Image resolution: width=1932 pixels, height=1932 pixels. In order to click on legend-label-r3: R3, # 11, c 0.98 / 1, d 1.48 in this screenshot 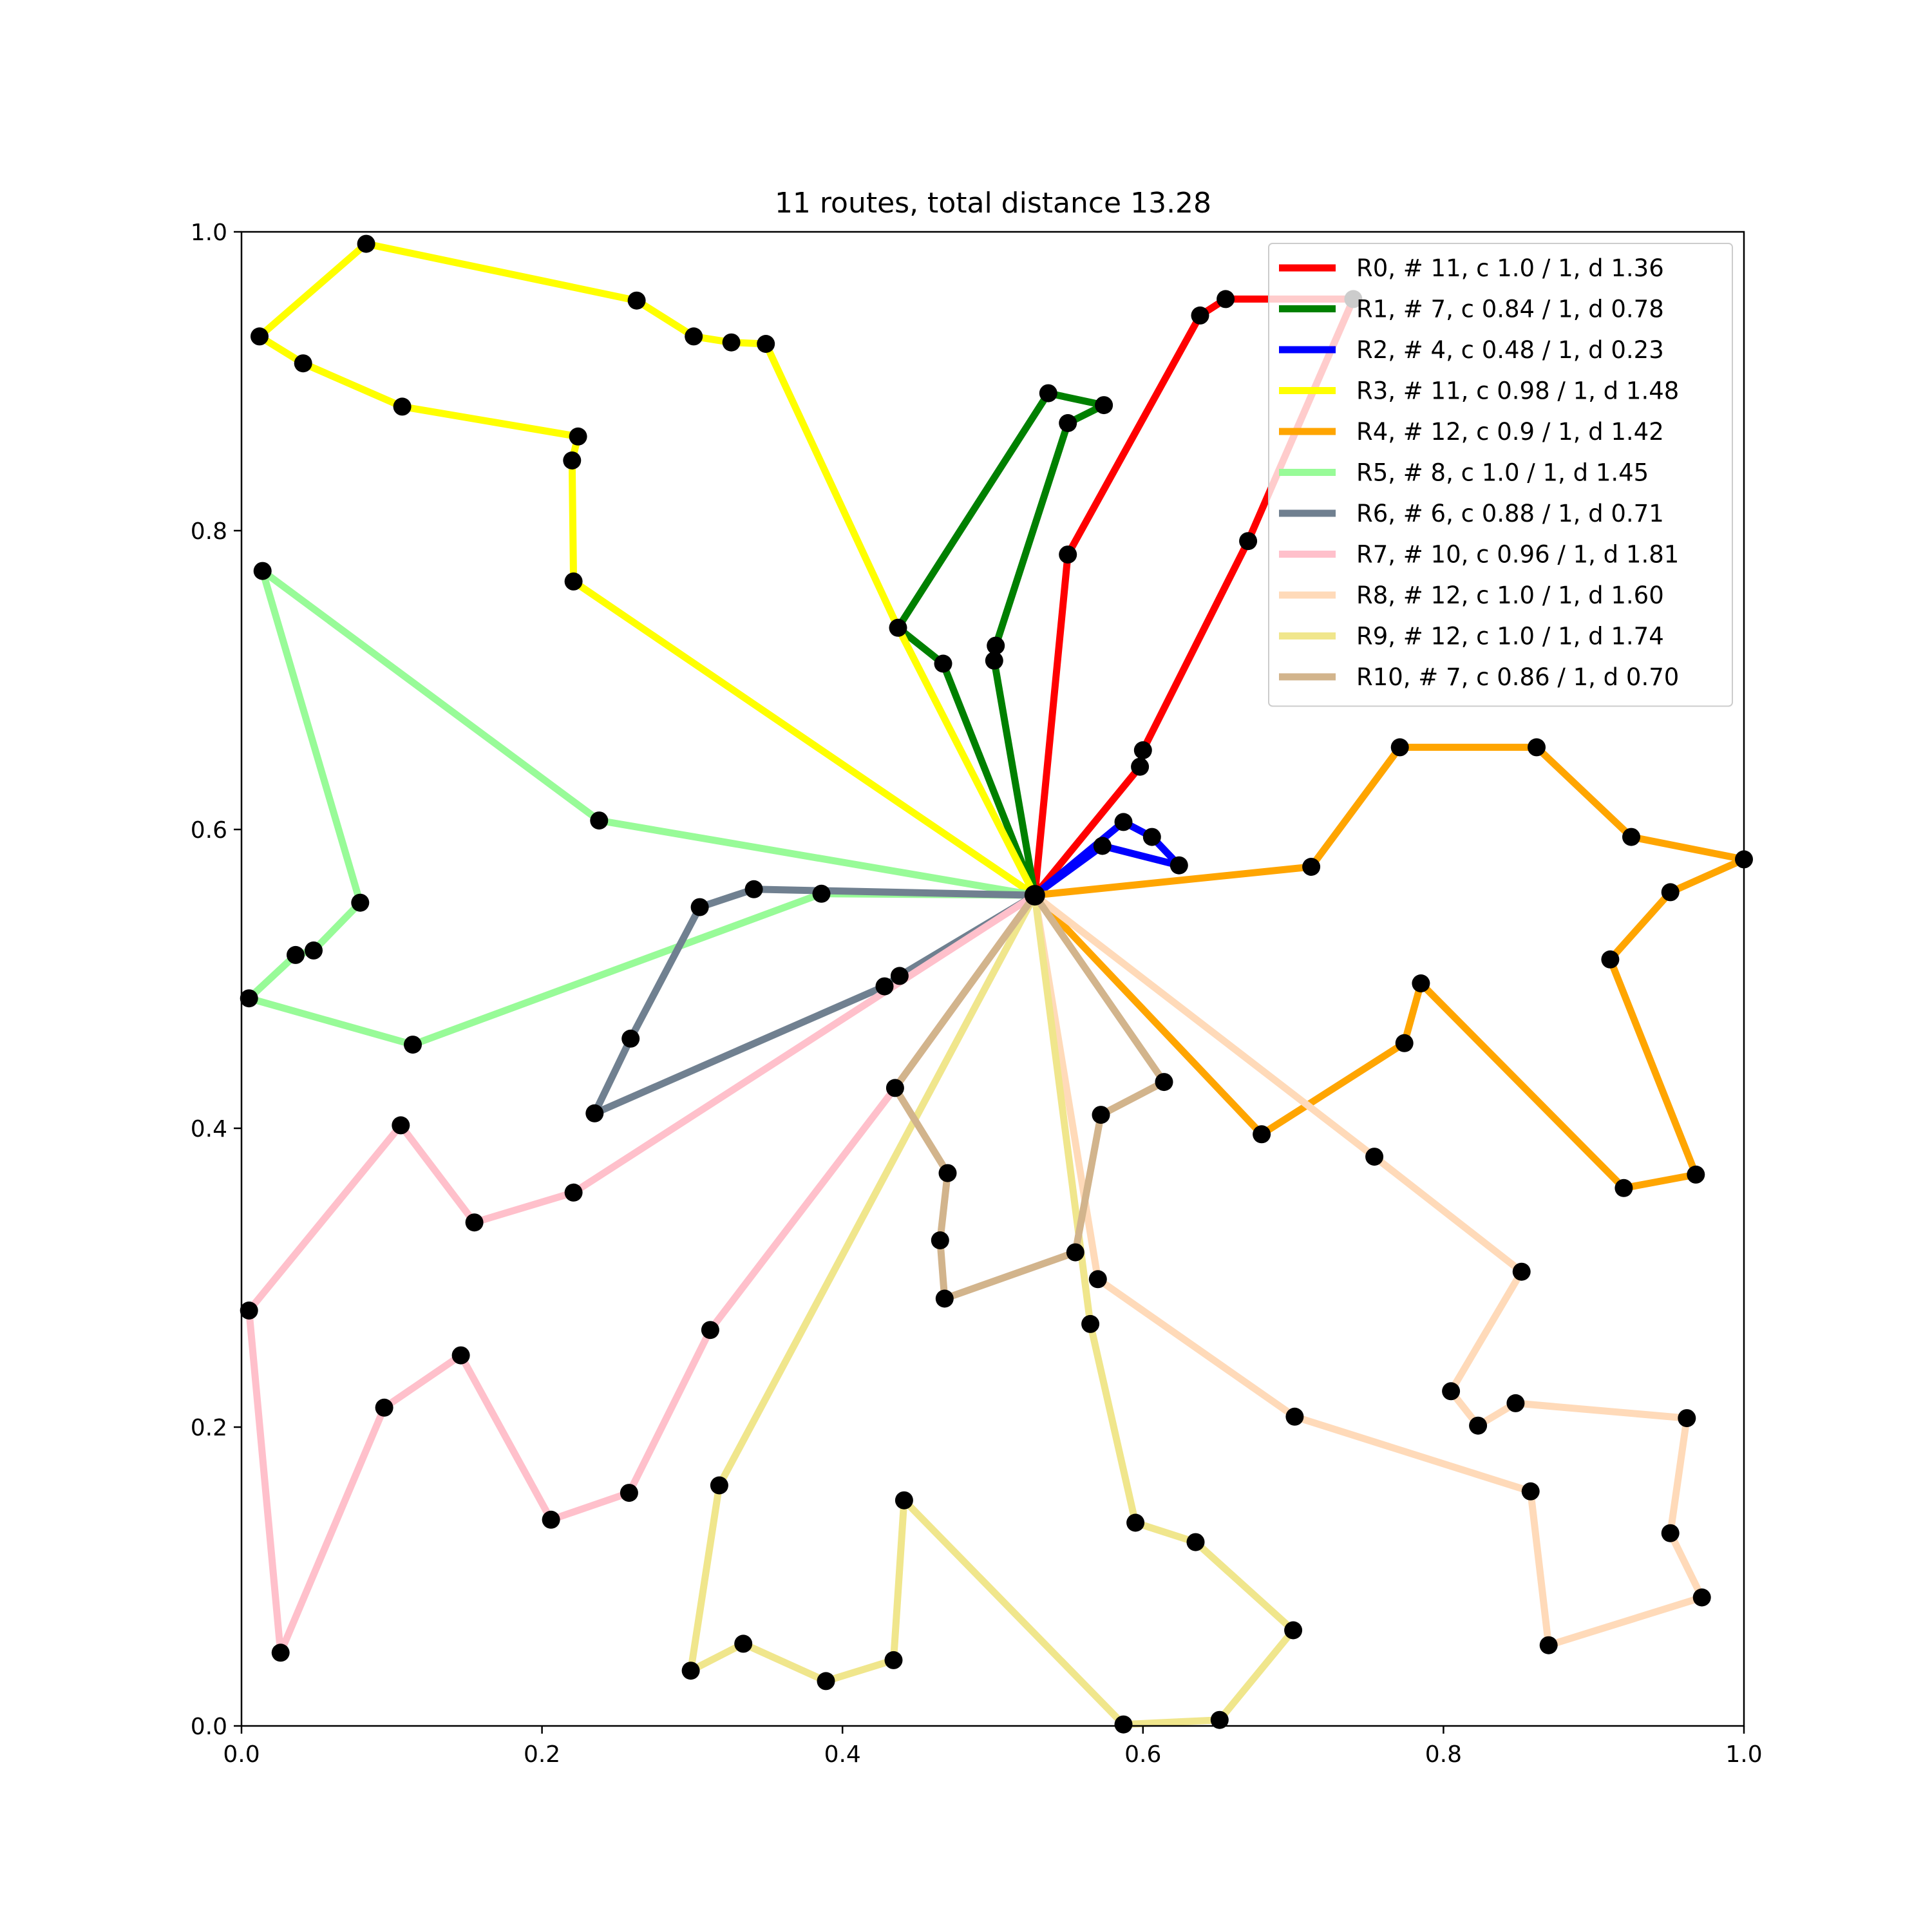, I will do `click(1517, 391)`.